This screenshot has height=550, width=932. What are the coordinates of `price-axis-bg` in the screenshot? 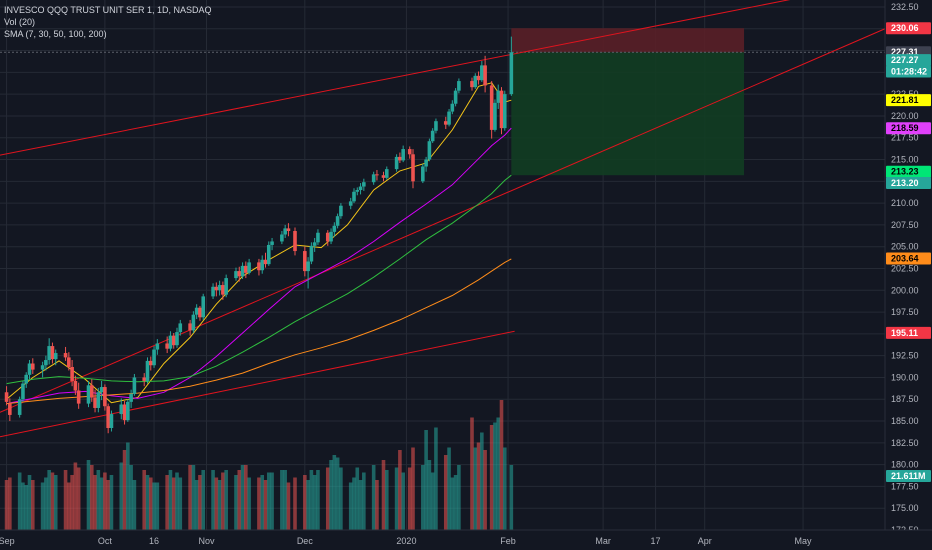 It's located at (908, 275).